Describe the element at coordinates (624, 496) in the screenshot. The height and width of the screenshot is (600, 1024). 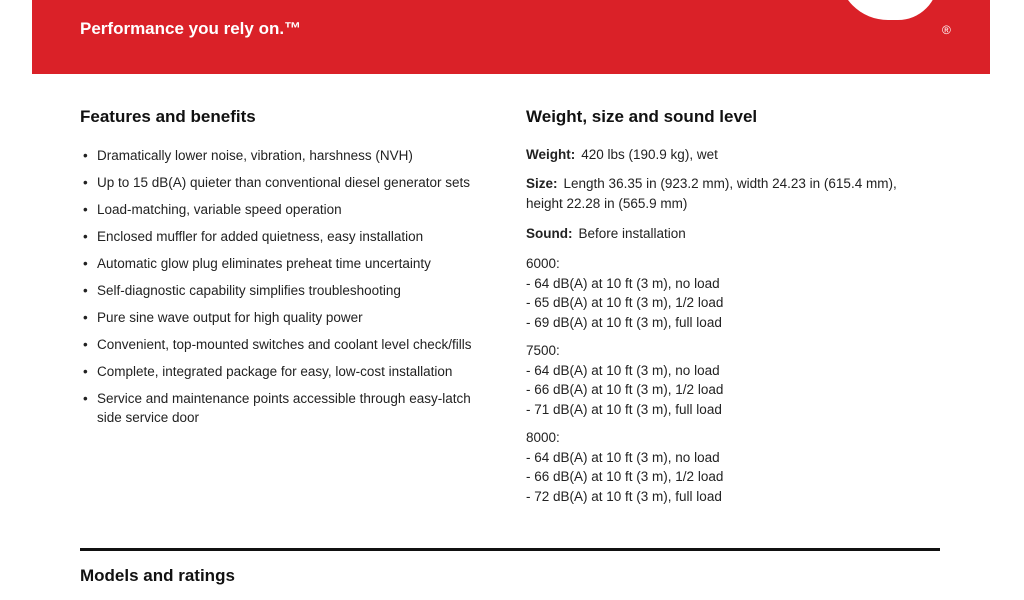
I see `sound-line: - 72 dB(A) at 10 ft (3 m), full load` at that location.